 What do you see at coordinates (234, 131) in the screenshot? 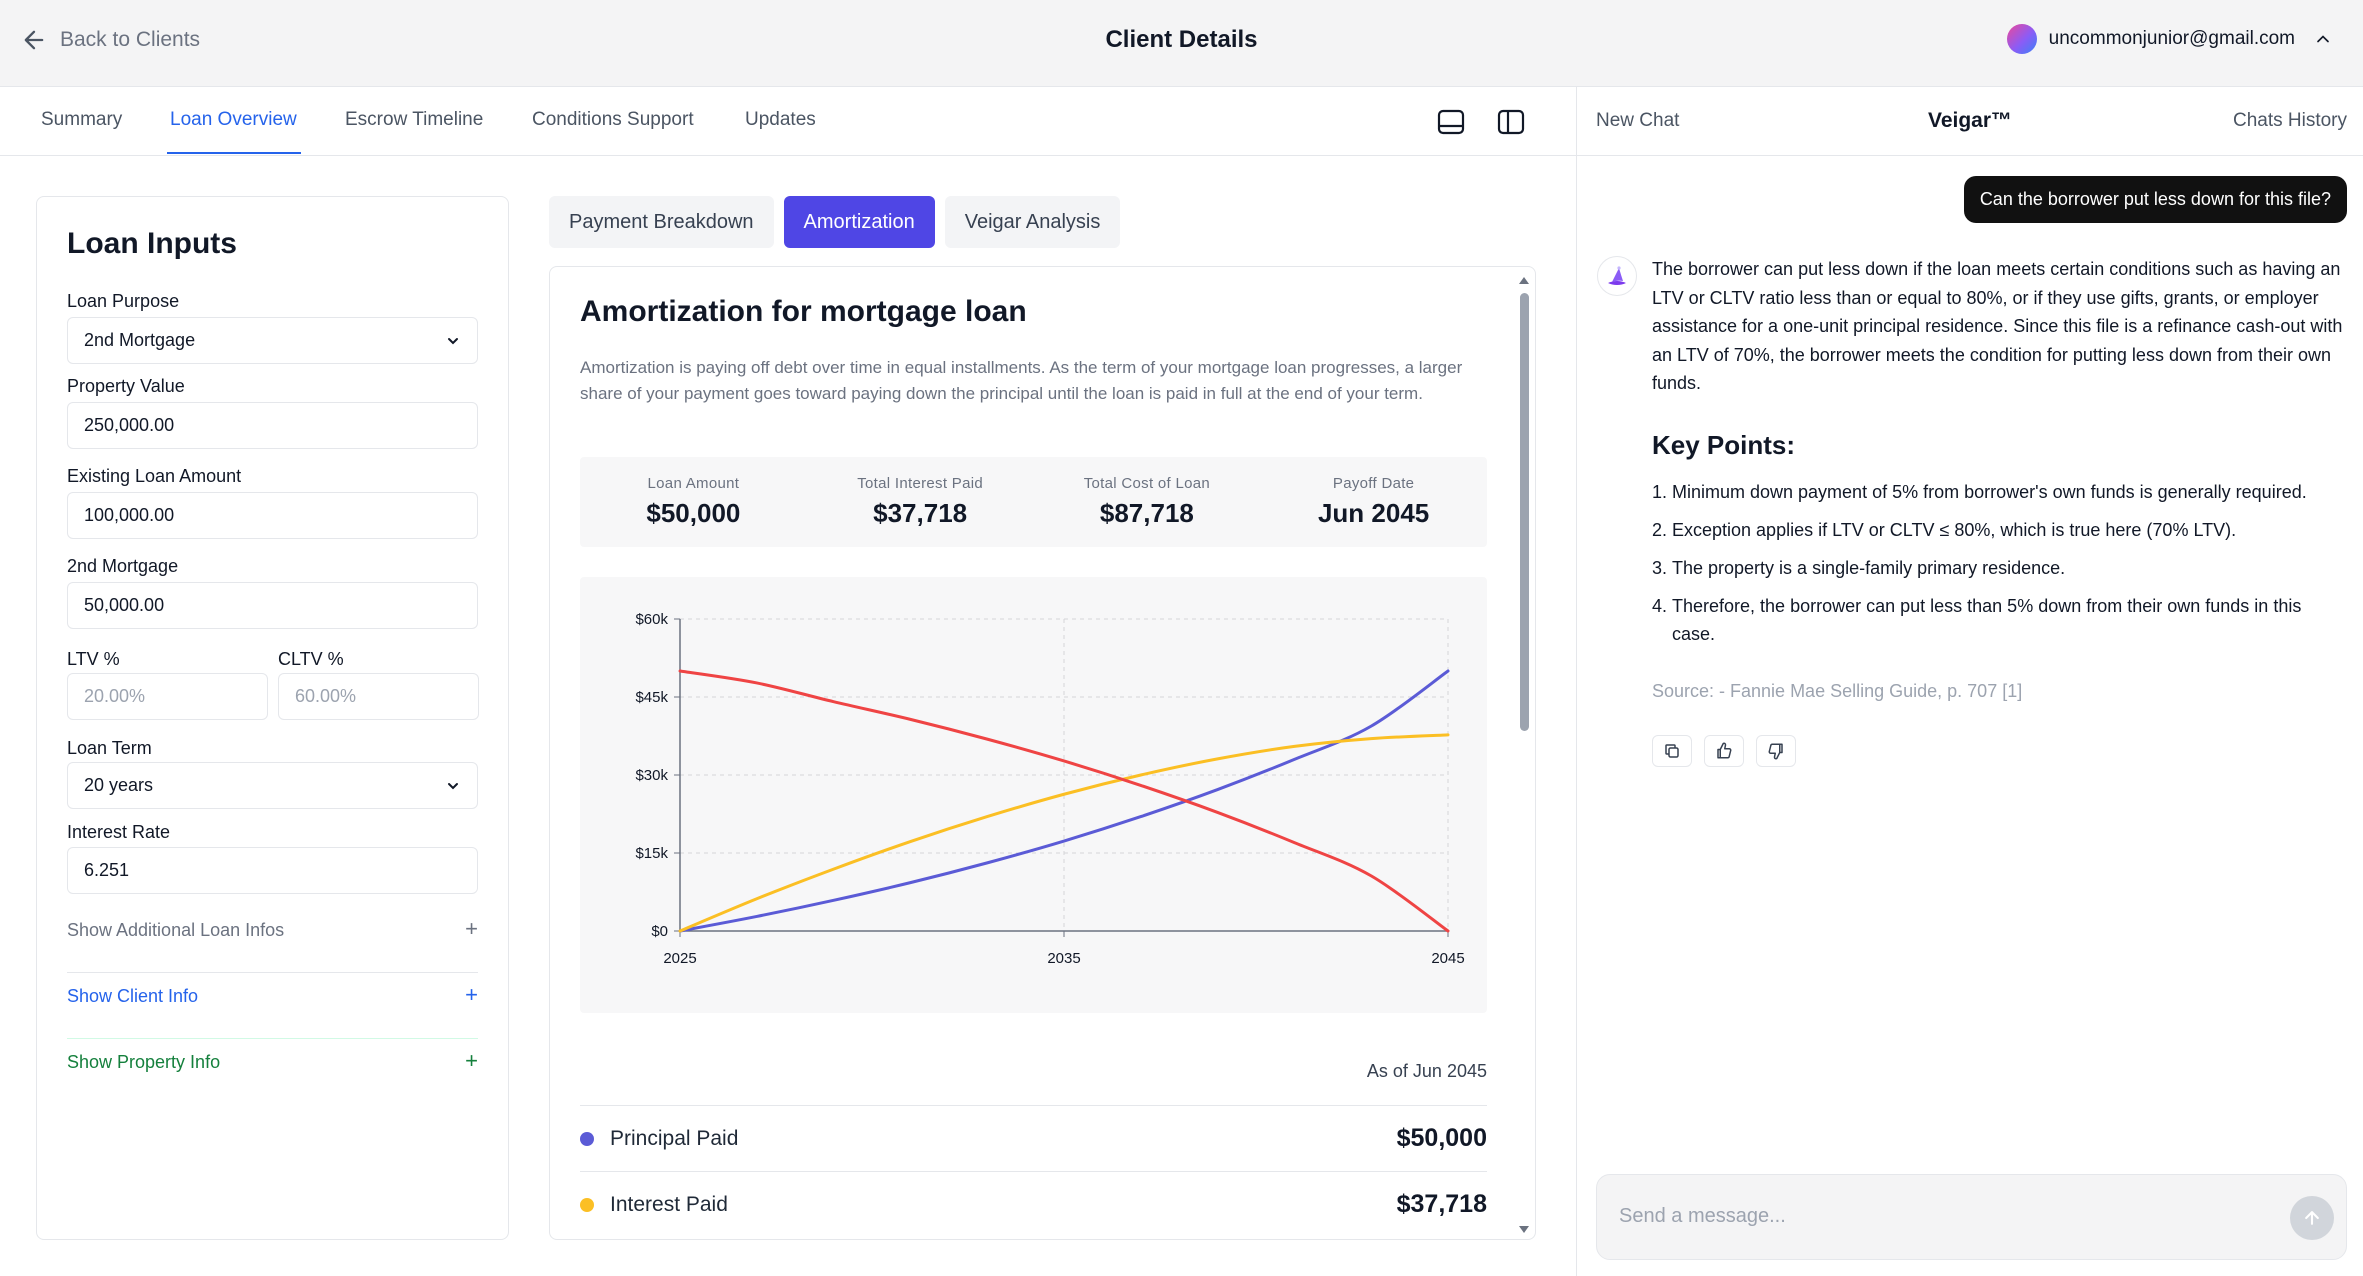
I see `tab-loan-overview: Loan Overview` at bounding box center [234, 131].